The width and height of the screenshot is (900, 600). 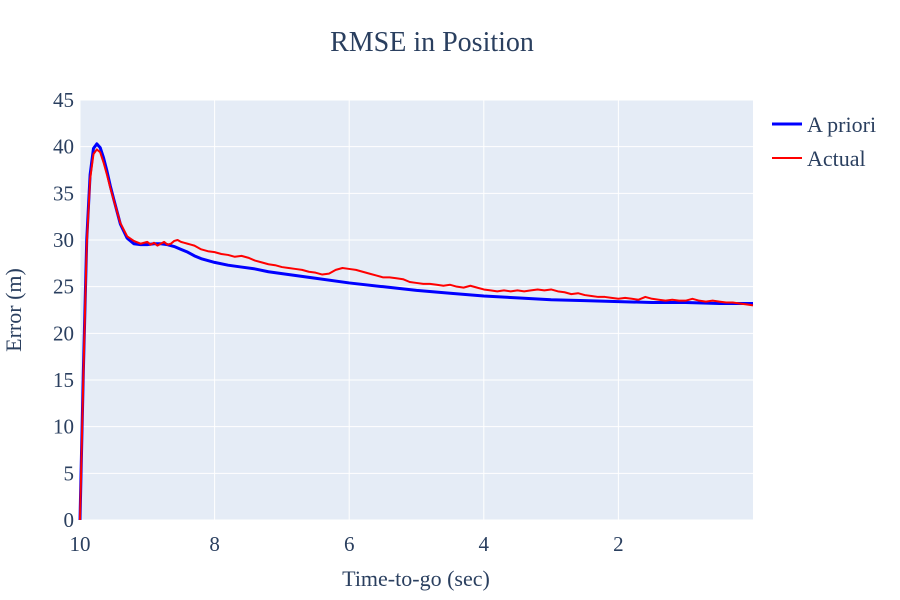 What do you see at coordinates (63, 240) in the screenshot?
I see `y-tick-label: 30` at bounding box center [63, 240].